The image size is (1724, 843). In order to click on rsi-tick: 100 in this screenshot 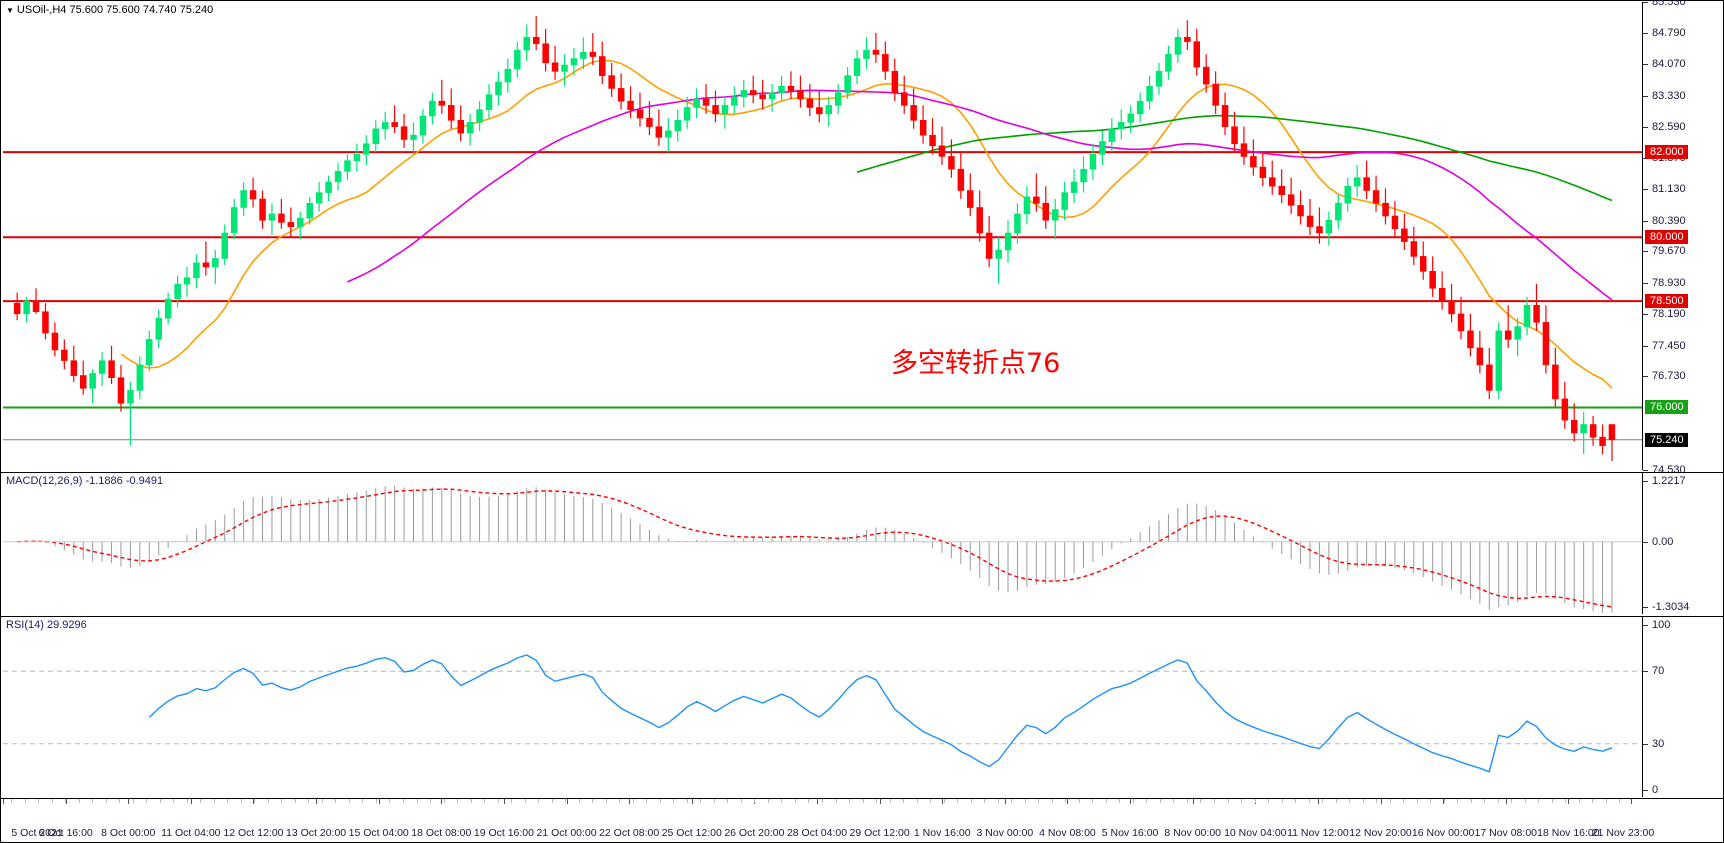, I will do `click(1656, 625)`.